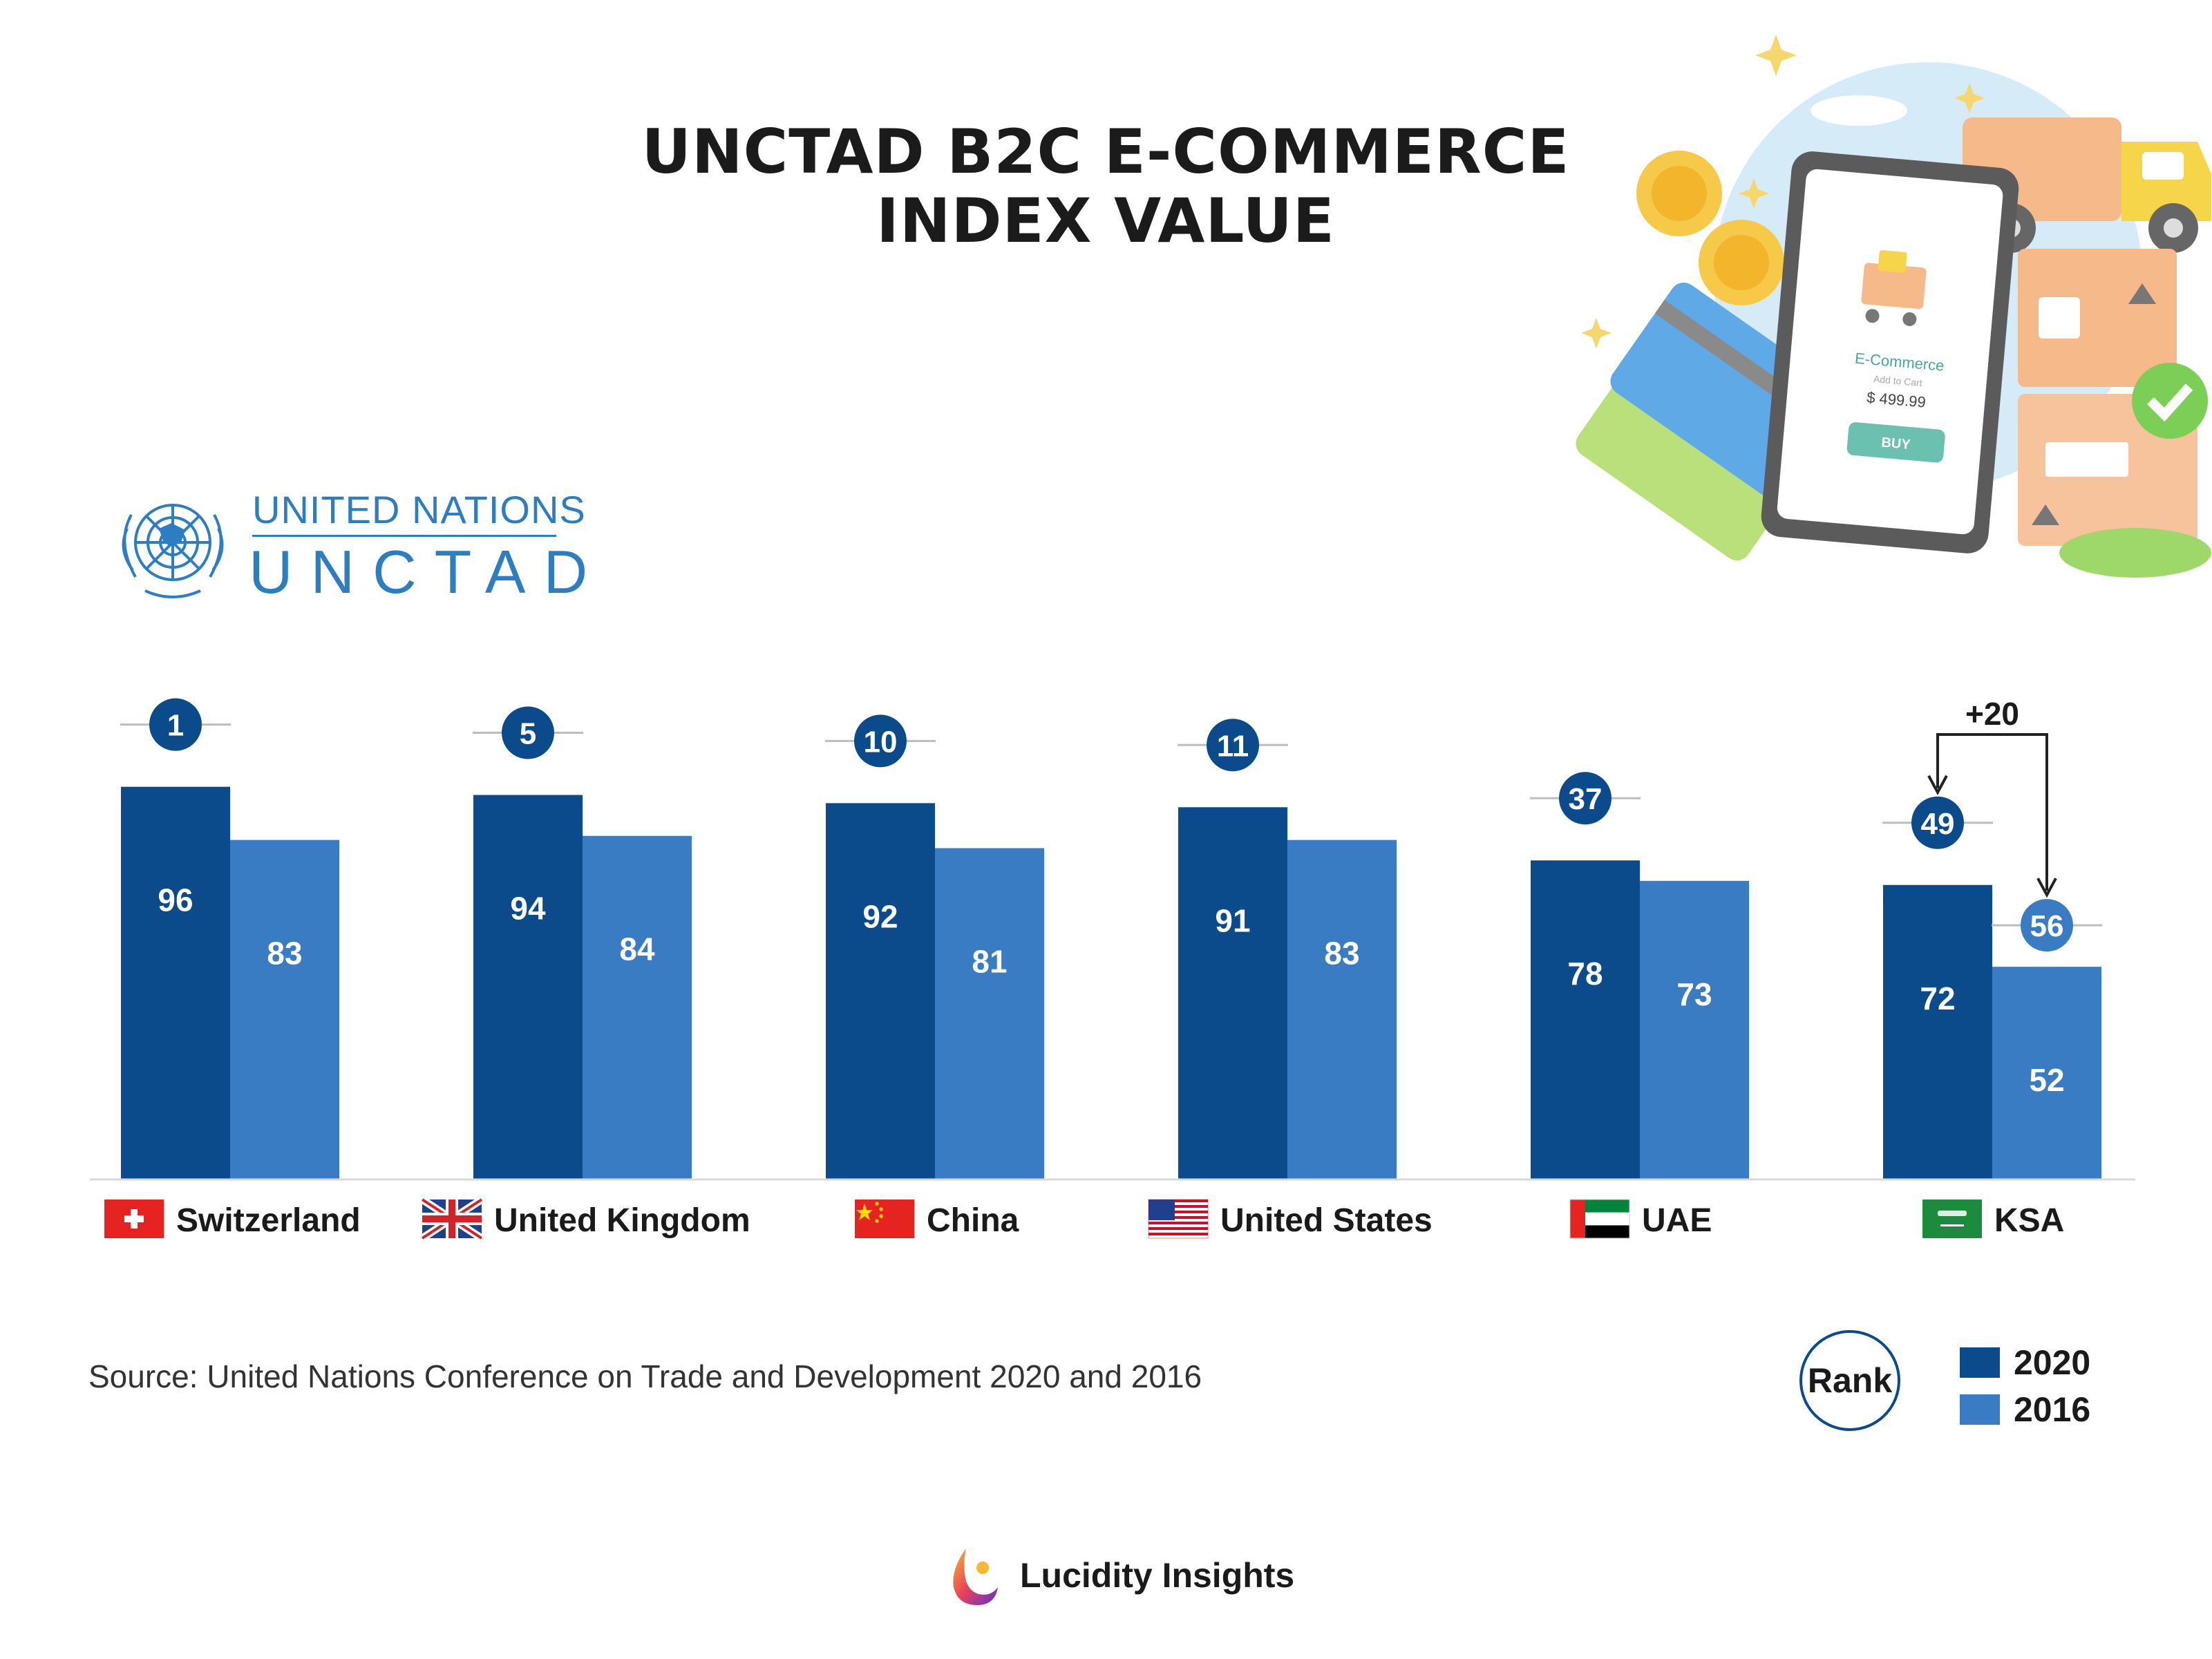 This screenshot has width=2212, height=1659. What do you see at coordinates (637, 949) in the screenshot?
I see `value-label-2016: 84` at bounding box center [637, 949].